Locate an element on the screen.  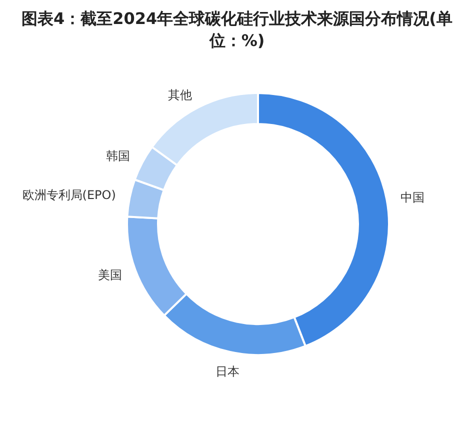
slice-label: 美国 is located at coordinates (110, 275).